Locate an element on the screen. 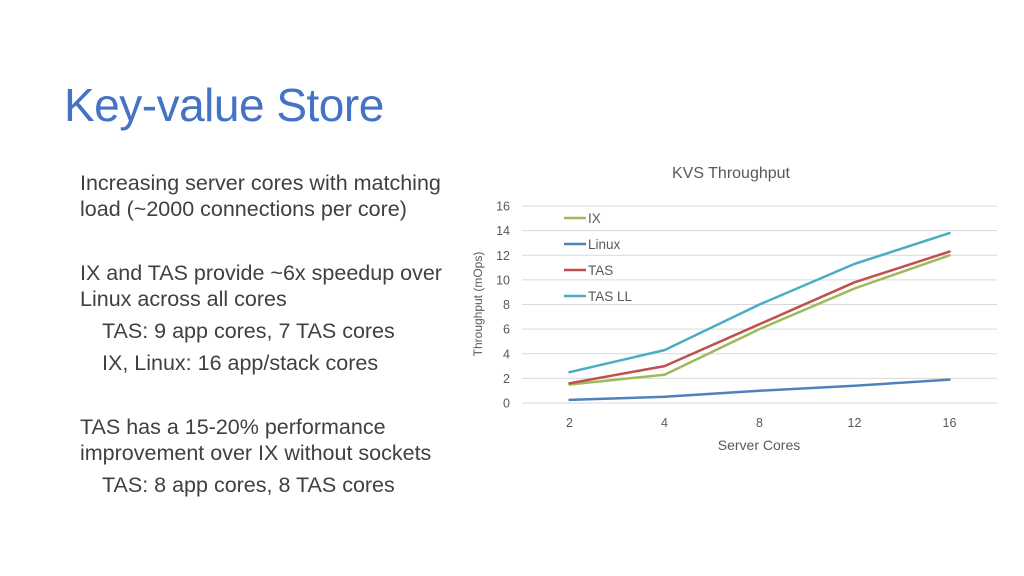 This screenshot has height=576, width=1024. slide-title: Key-value Store is located at coordinates (224, 105).